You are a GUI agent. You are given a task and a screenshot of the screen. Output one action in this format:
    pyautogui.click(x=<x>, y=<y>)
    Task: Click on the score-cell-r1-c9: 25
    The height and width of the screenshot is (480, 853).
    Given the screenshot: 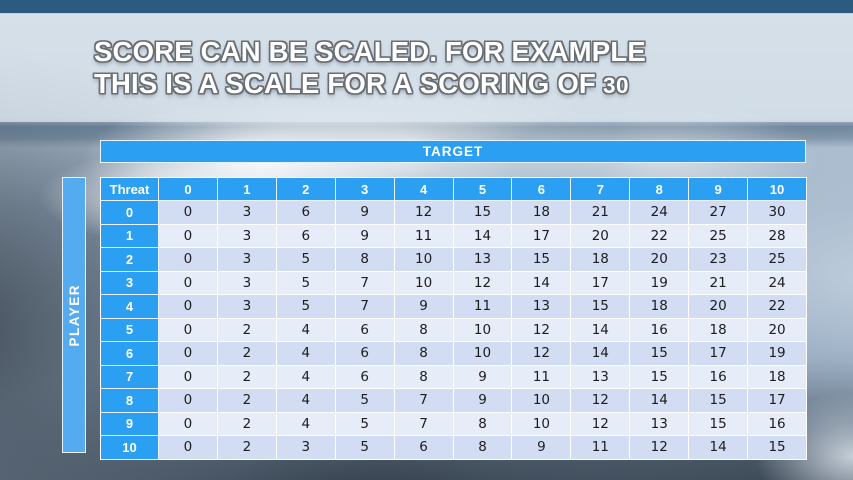 What is the action you would take?
    pyautogui.click(x=719, y=236)
    